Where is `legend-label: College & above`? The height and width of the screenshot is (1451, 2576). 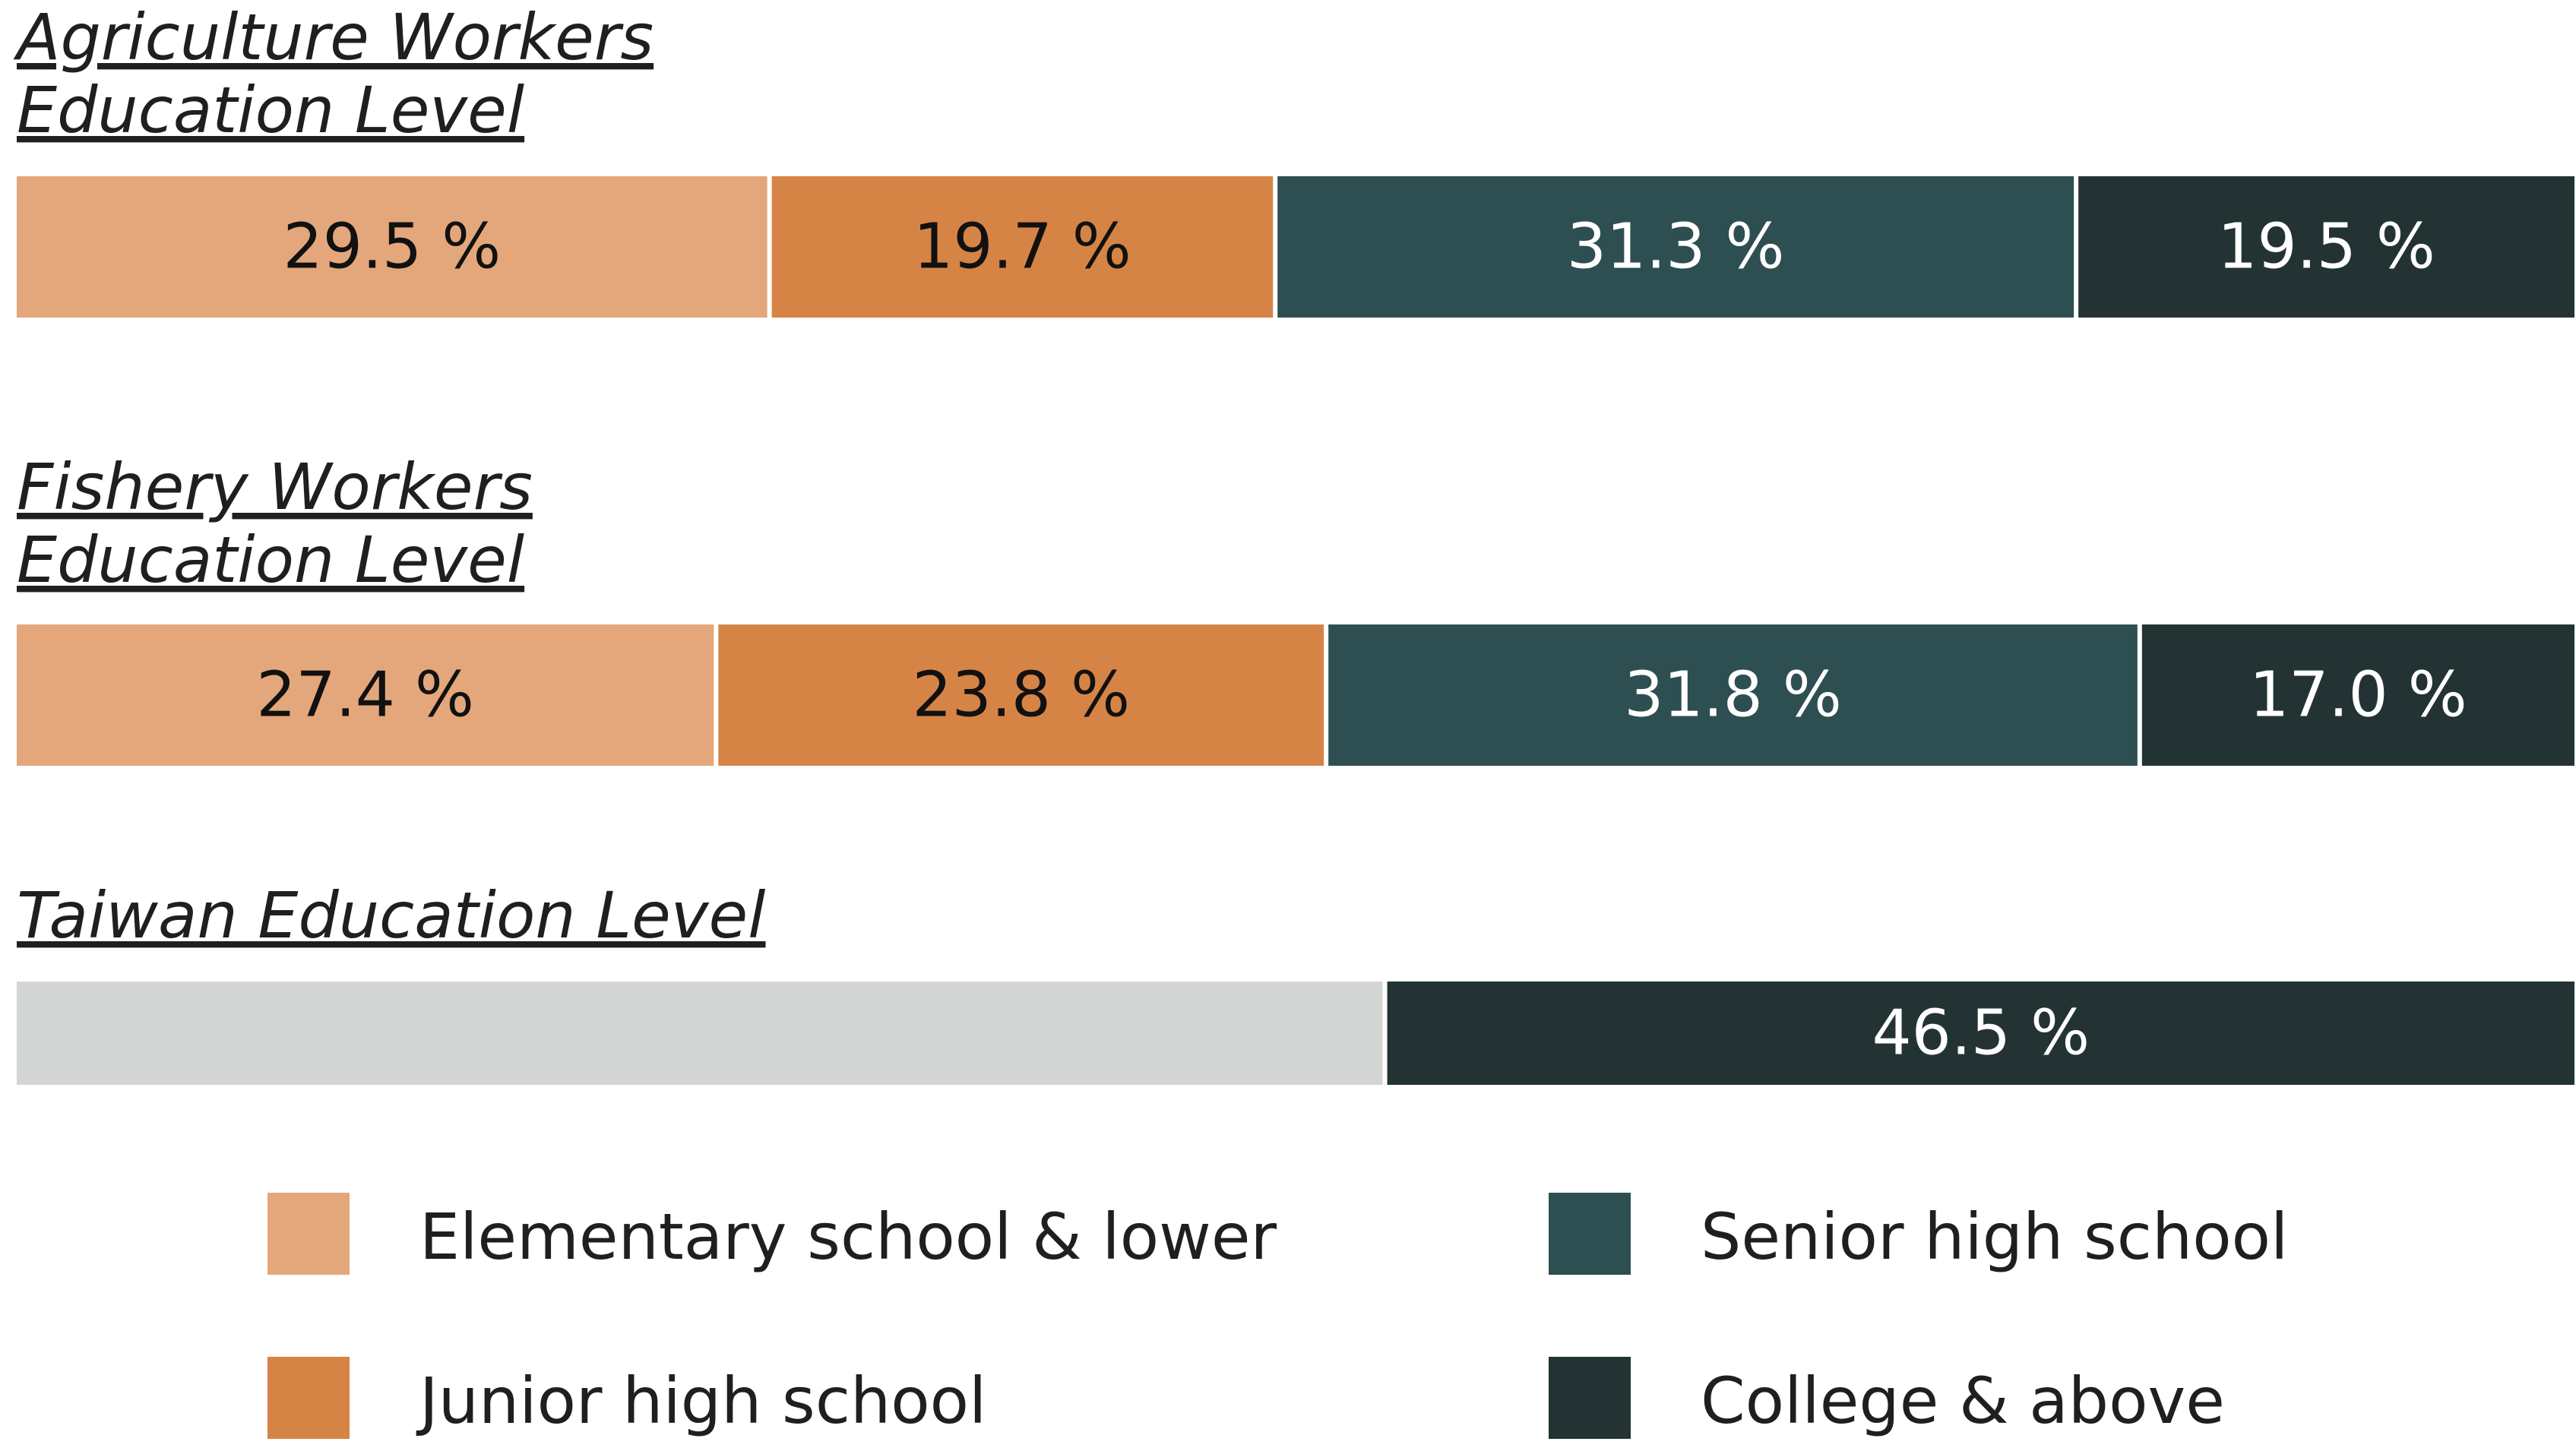 legend-label: College & above is located at coordinates (1963, 1401).